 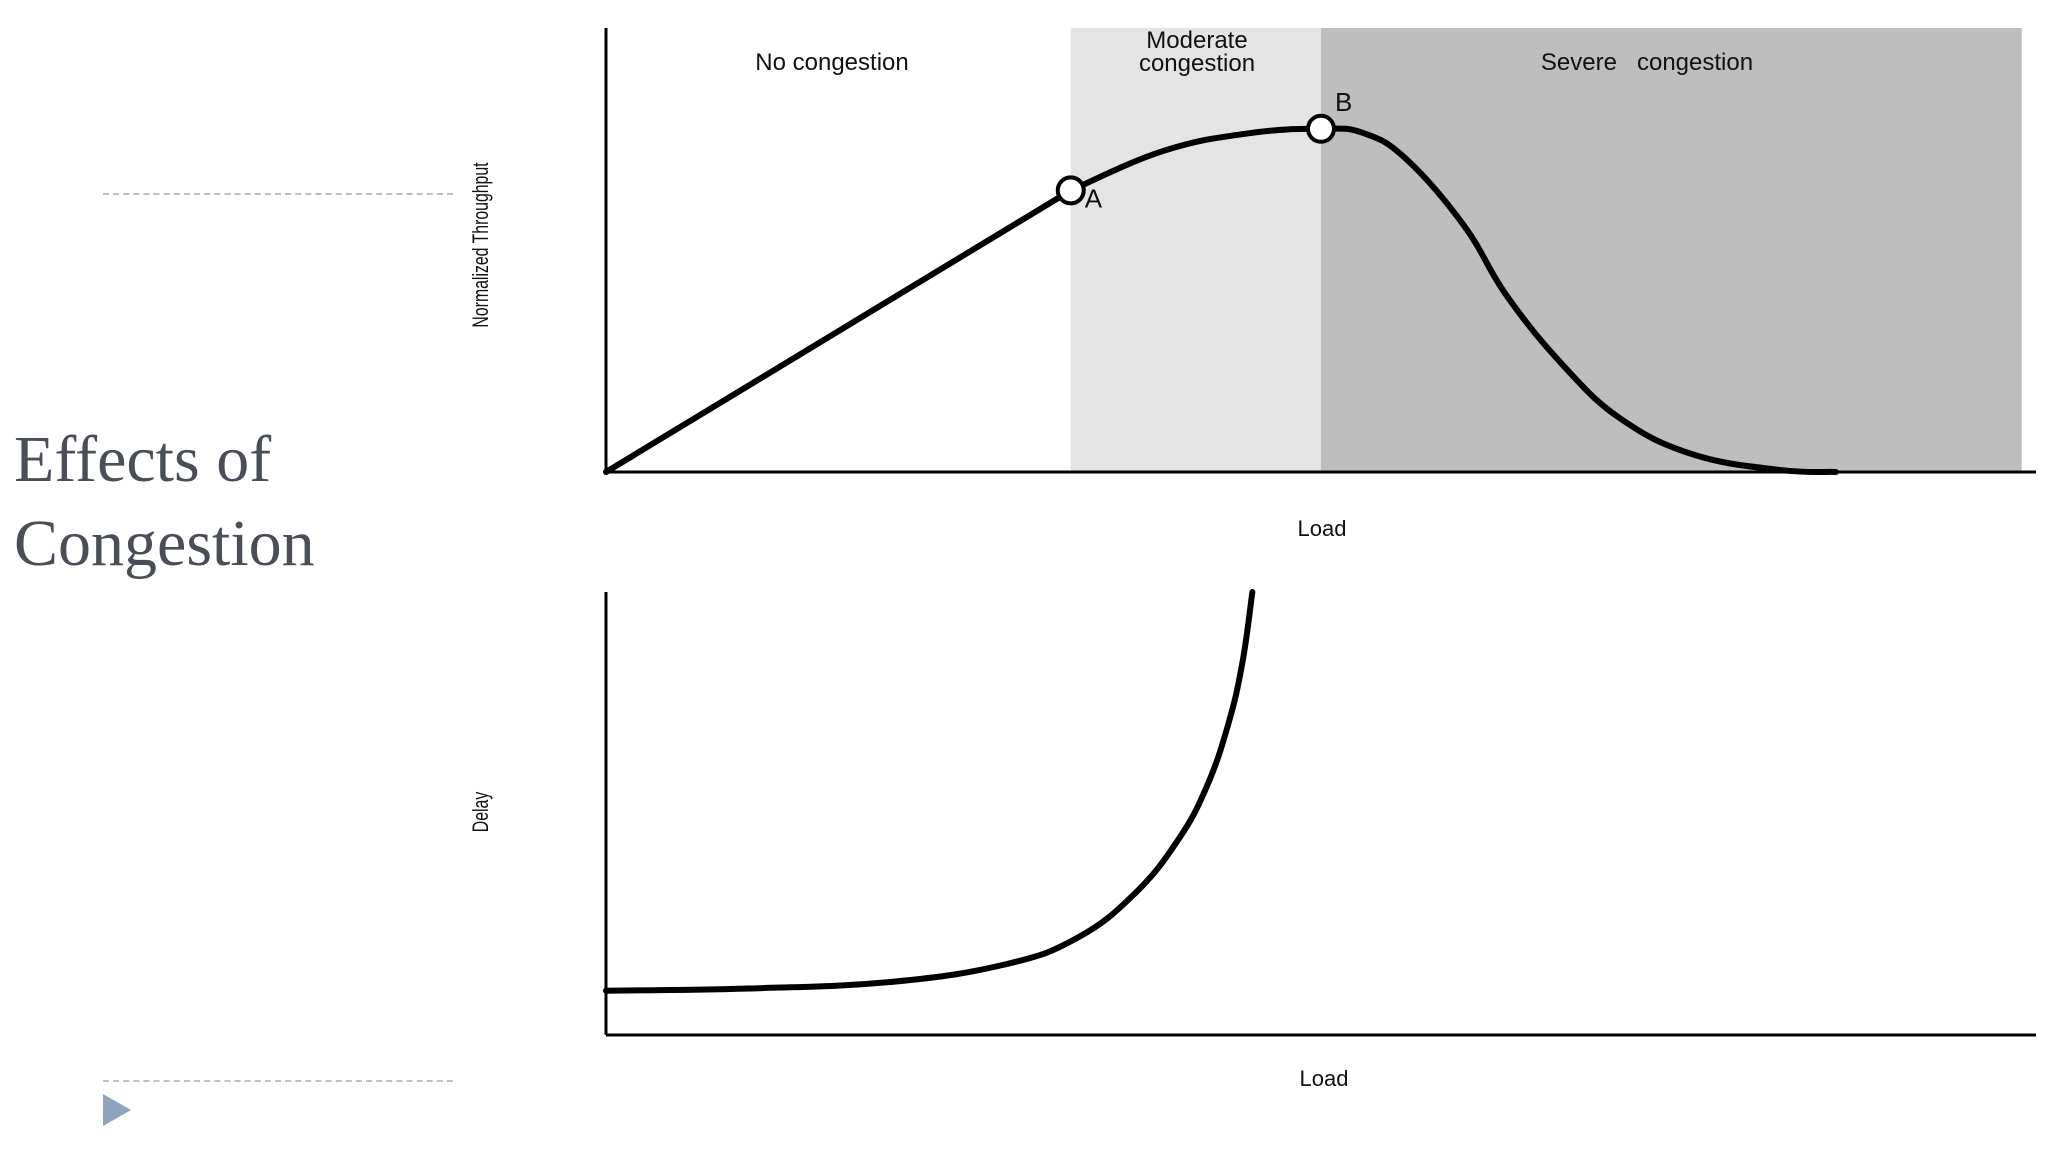 What do you see at coordinates (929, 791) in the screenshot?
I see `delay-series-line` at bounding box center [929, 791].